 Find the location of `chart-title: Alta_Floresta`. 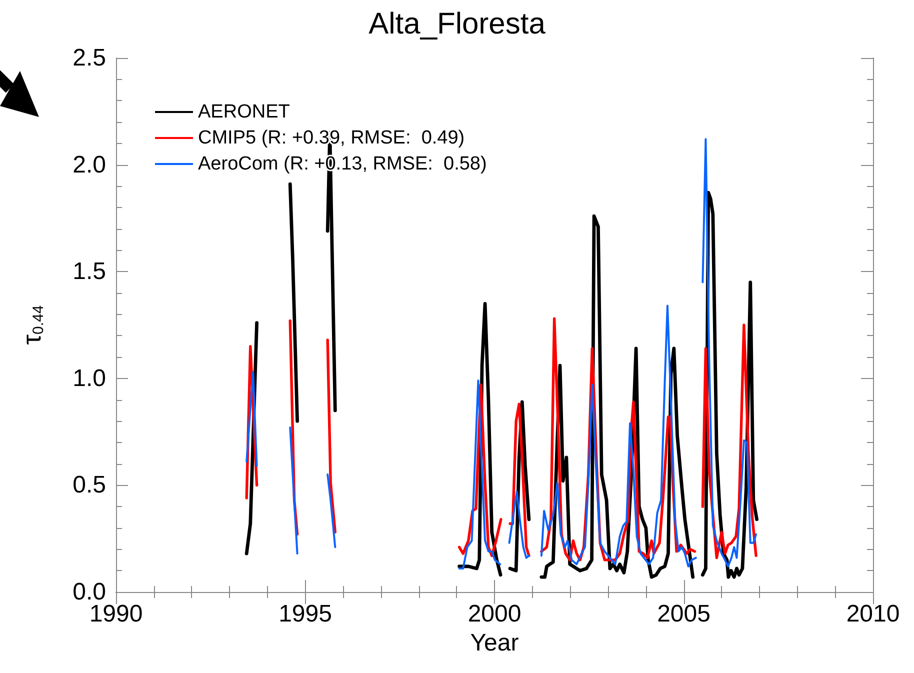

chart-title: Alta_Floresta is located at coordinates (457, 24).